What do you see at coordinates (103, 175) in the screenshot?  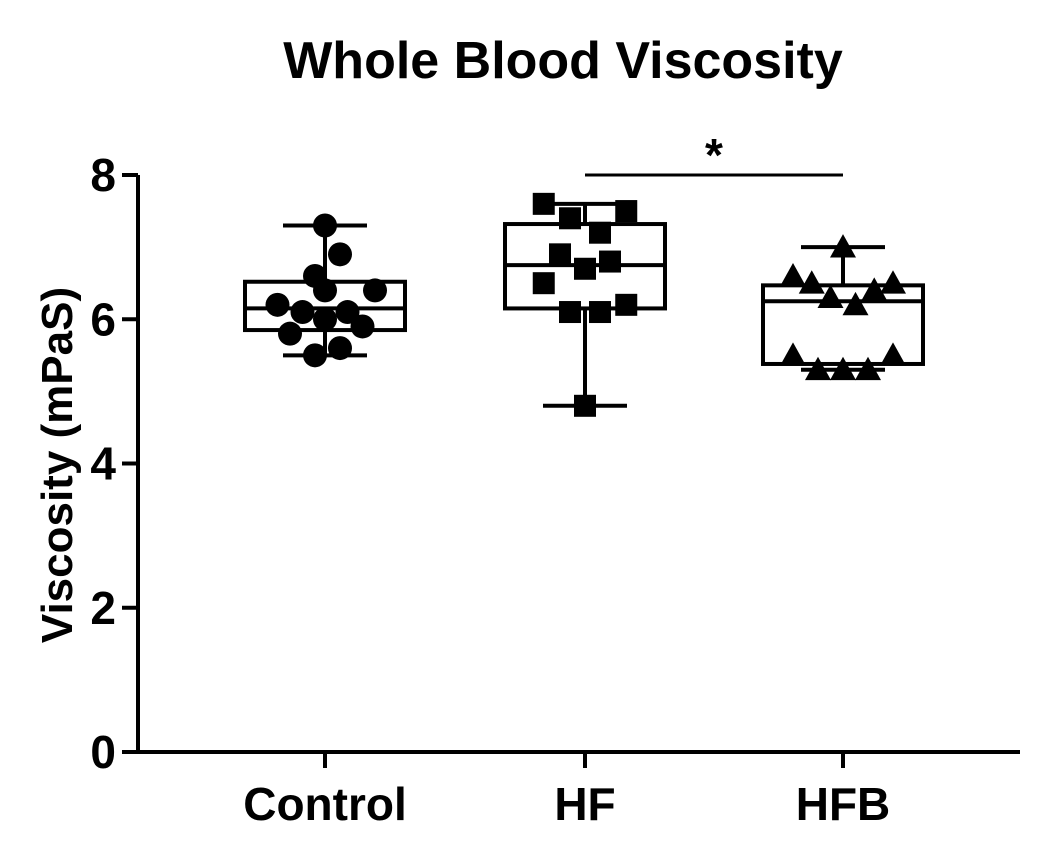 I see `y-tick-label: 8` at bounding box center [103, 175].